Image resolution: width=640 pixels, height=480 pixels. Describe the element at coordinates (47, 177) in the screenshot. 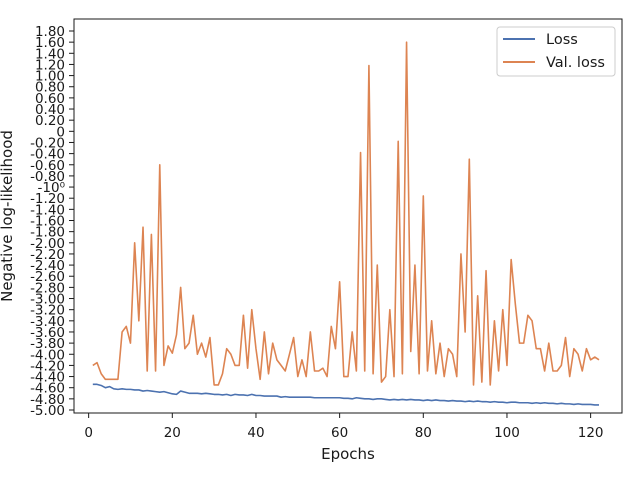

I see `y-tick-label: -0.80` at that location.